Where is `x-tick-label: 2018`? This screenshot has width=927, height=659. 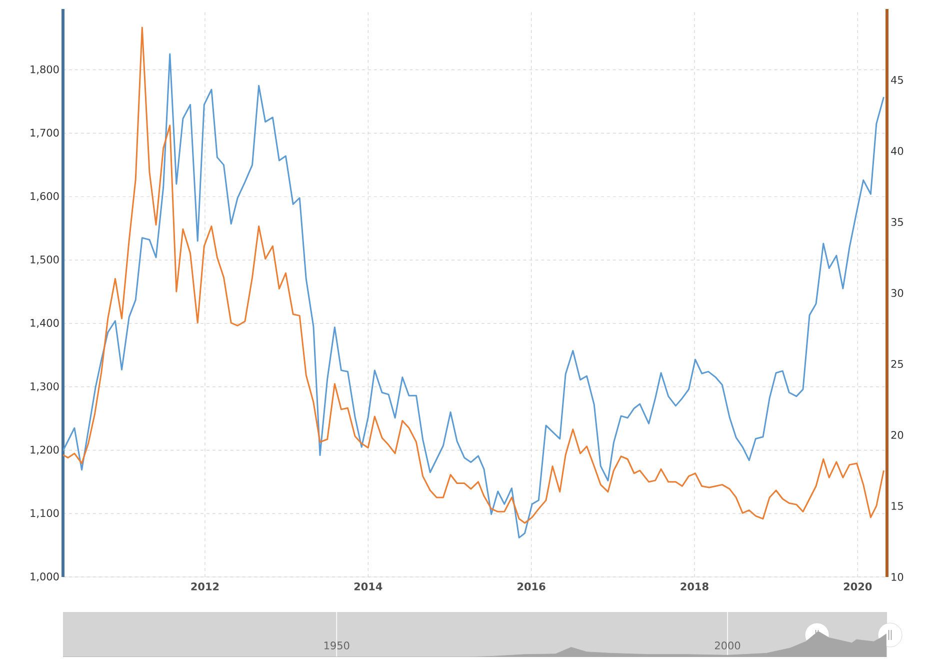
x-tick-label: 2018 is located at coordinates (694, 586).